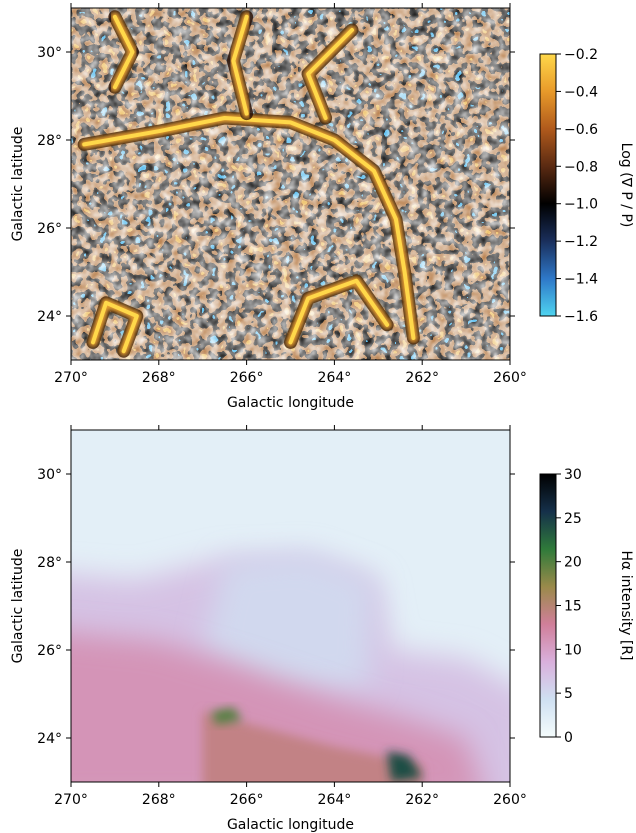  I want to click on colorbar-tick-label: −0.6, so click(581, 130).